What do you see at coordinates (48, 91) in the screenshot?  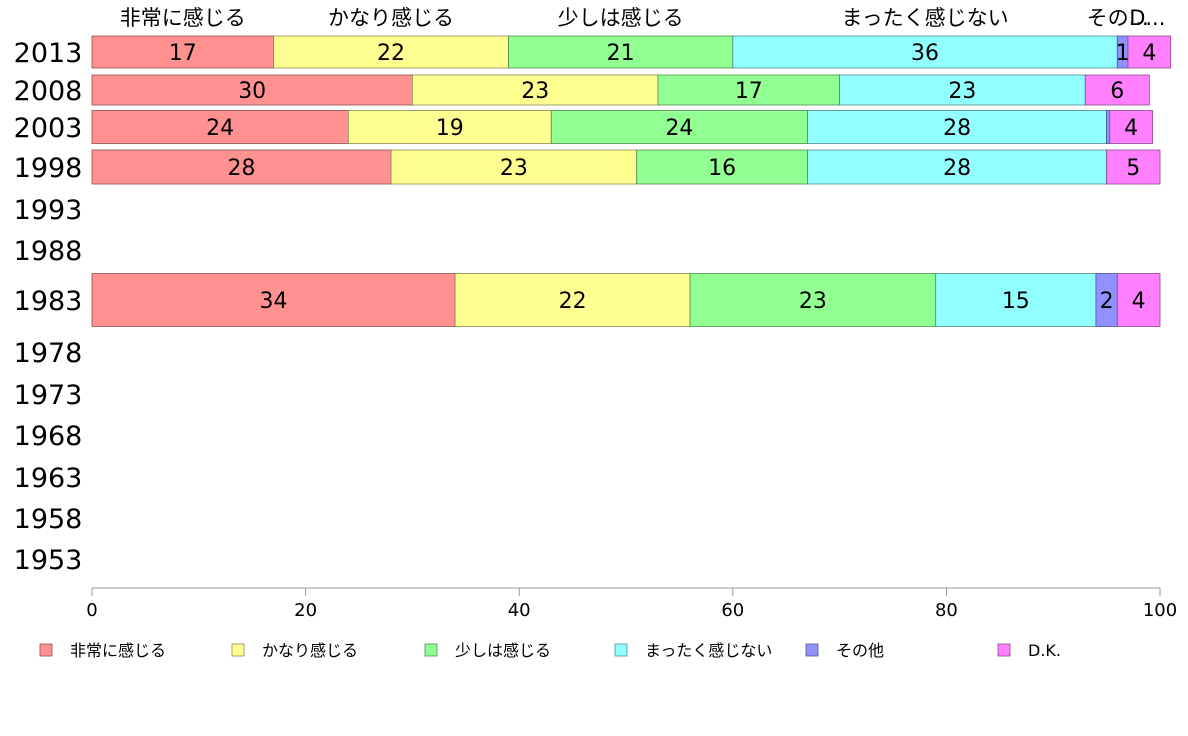 I see `year-label: 2008` at bounding box center [48, 91].